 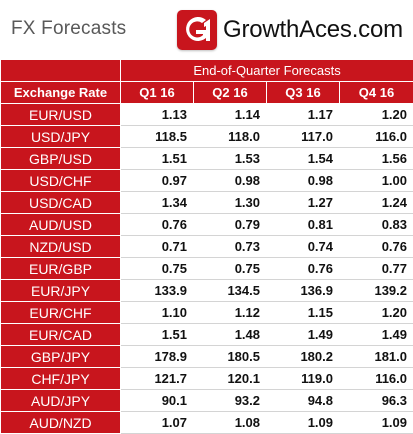 What do you see at coordinates (61, 423) in the screenshot?
I see `currency-pair-cell: AUD/NZD` at bounding box center [61, 423].